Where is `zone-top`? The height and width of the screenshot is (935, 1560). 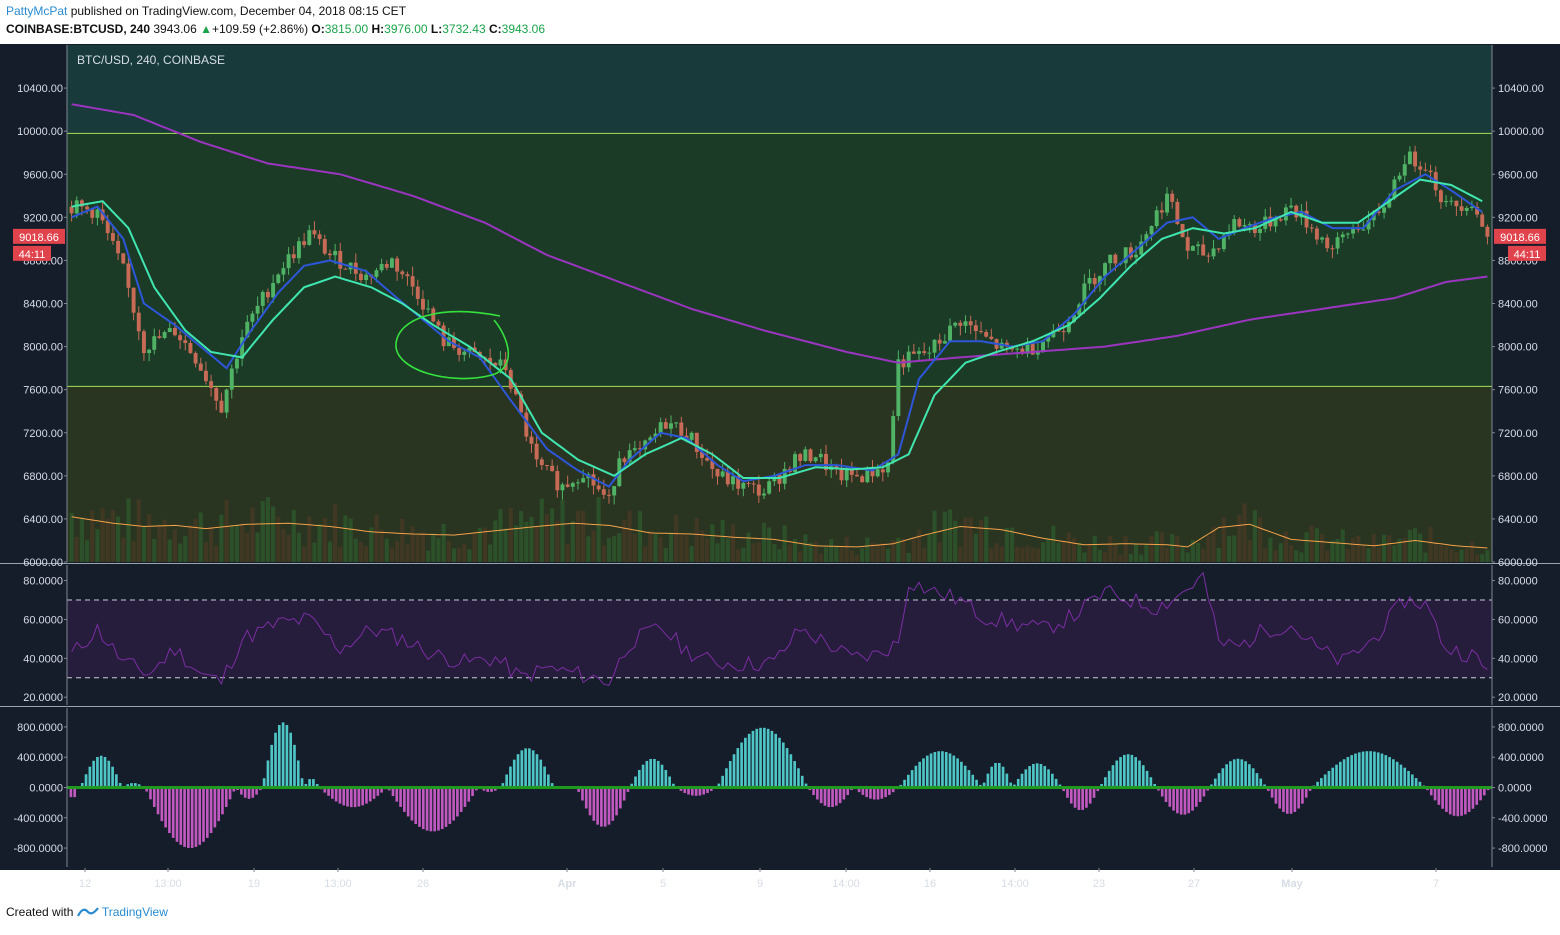 zone-top is located at coordinates (779, 89).